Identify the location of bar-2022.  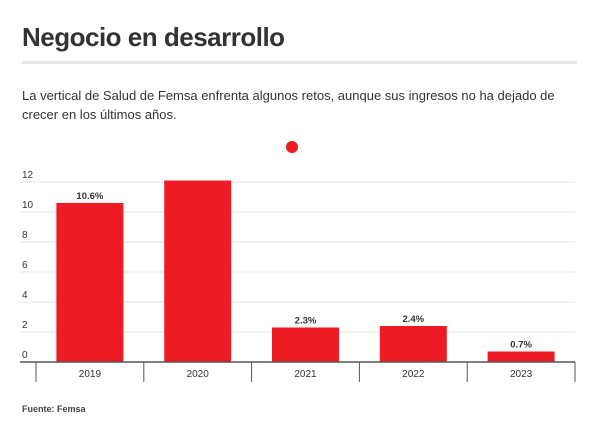
(413, 344).